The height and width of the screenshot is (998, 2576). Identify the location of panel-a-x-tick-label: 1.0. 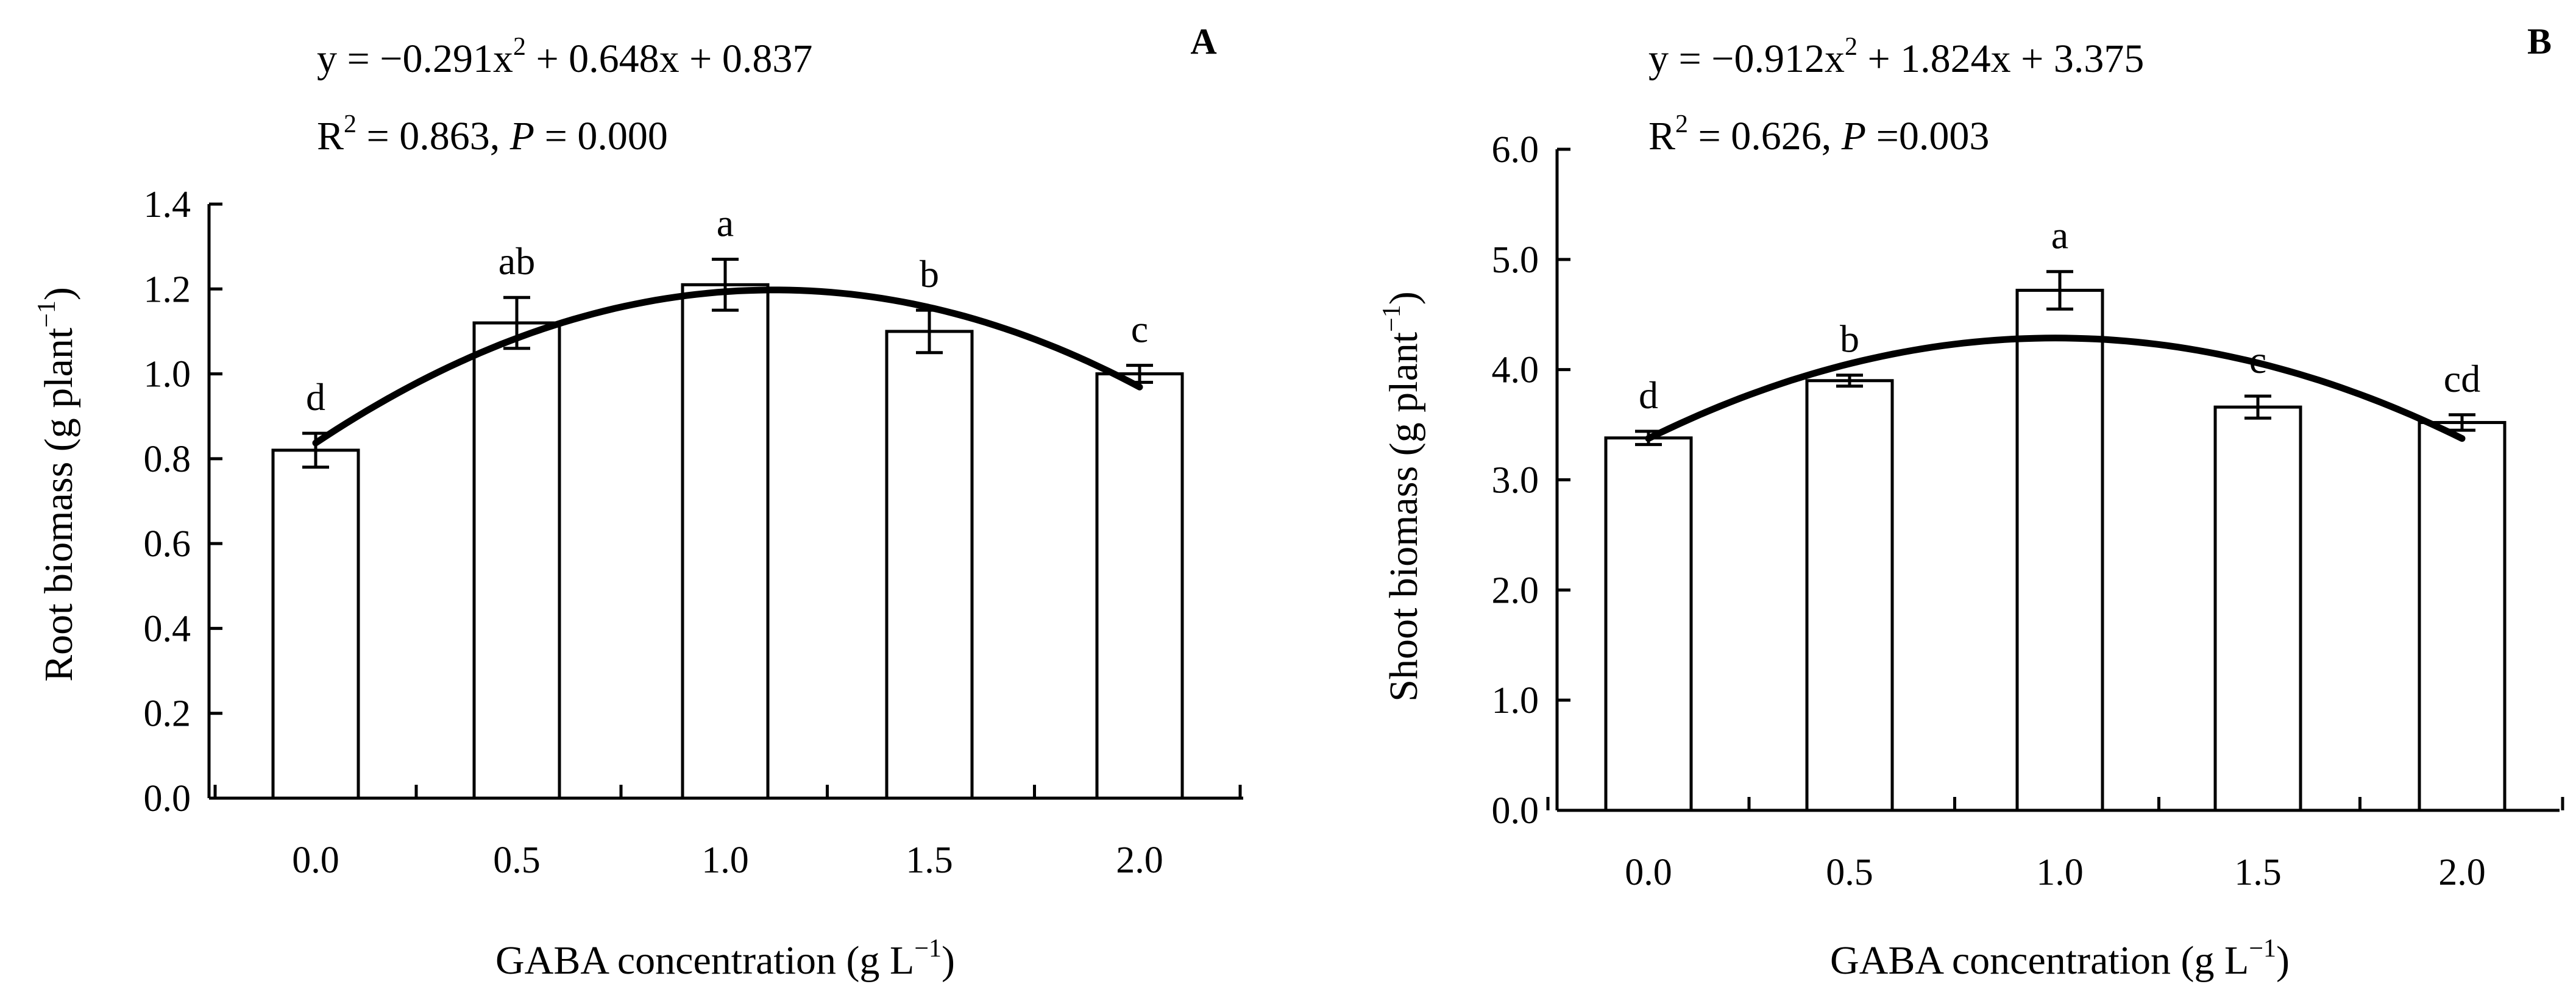
(725, 860).